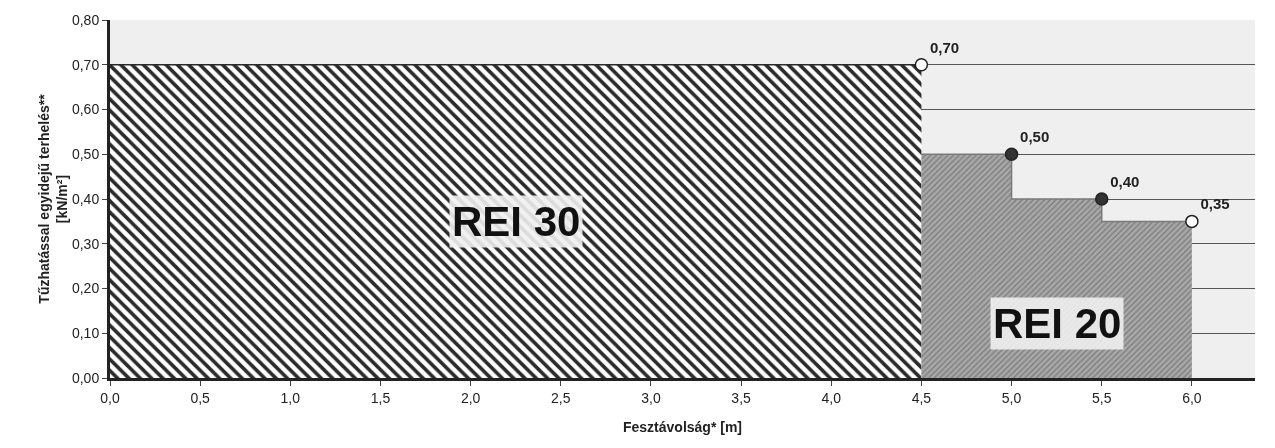 The image size is (1275, 448). Describe the element at coordinates (85, 64) in the screenshot. I see `y-tick-label: 0,70` at that location.